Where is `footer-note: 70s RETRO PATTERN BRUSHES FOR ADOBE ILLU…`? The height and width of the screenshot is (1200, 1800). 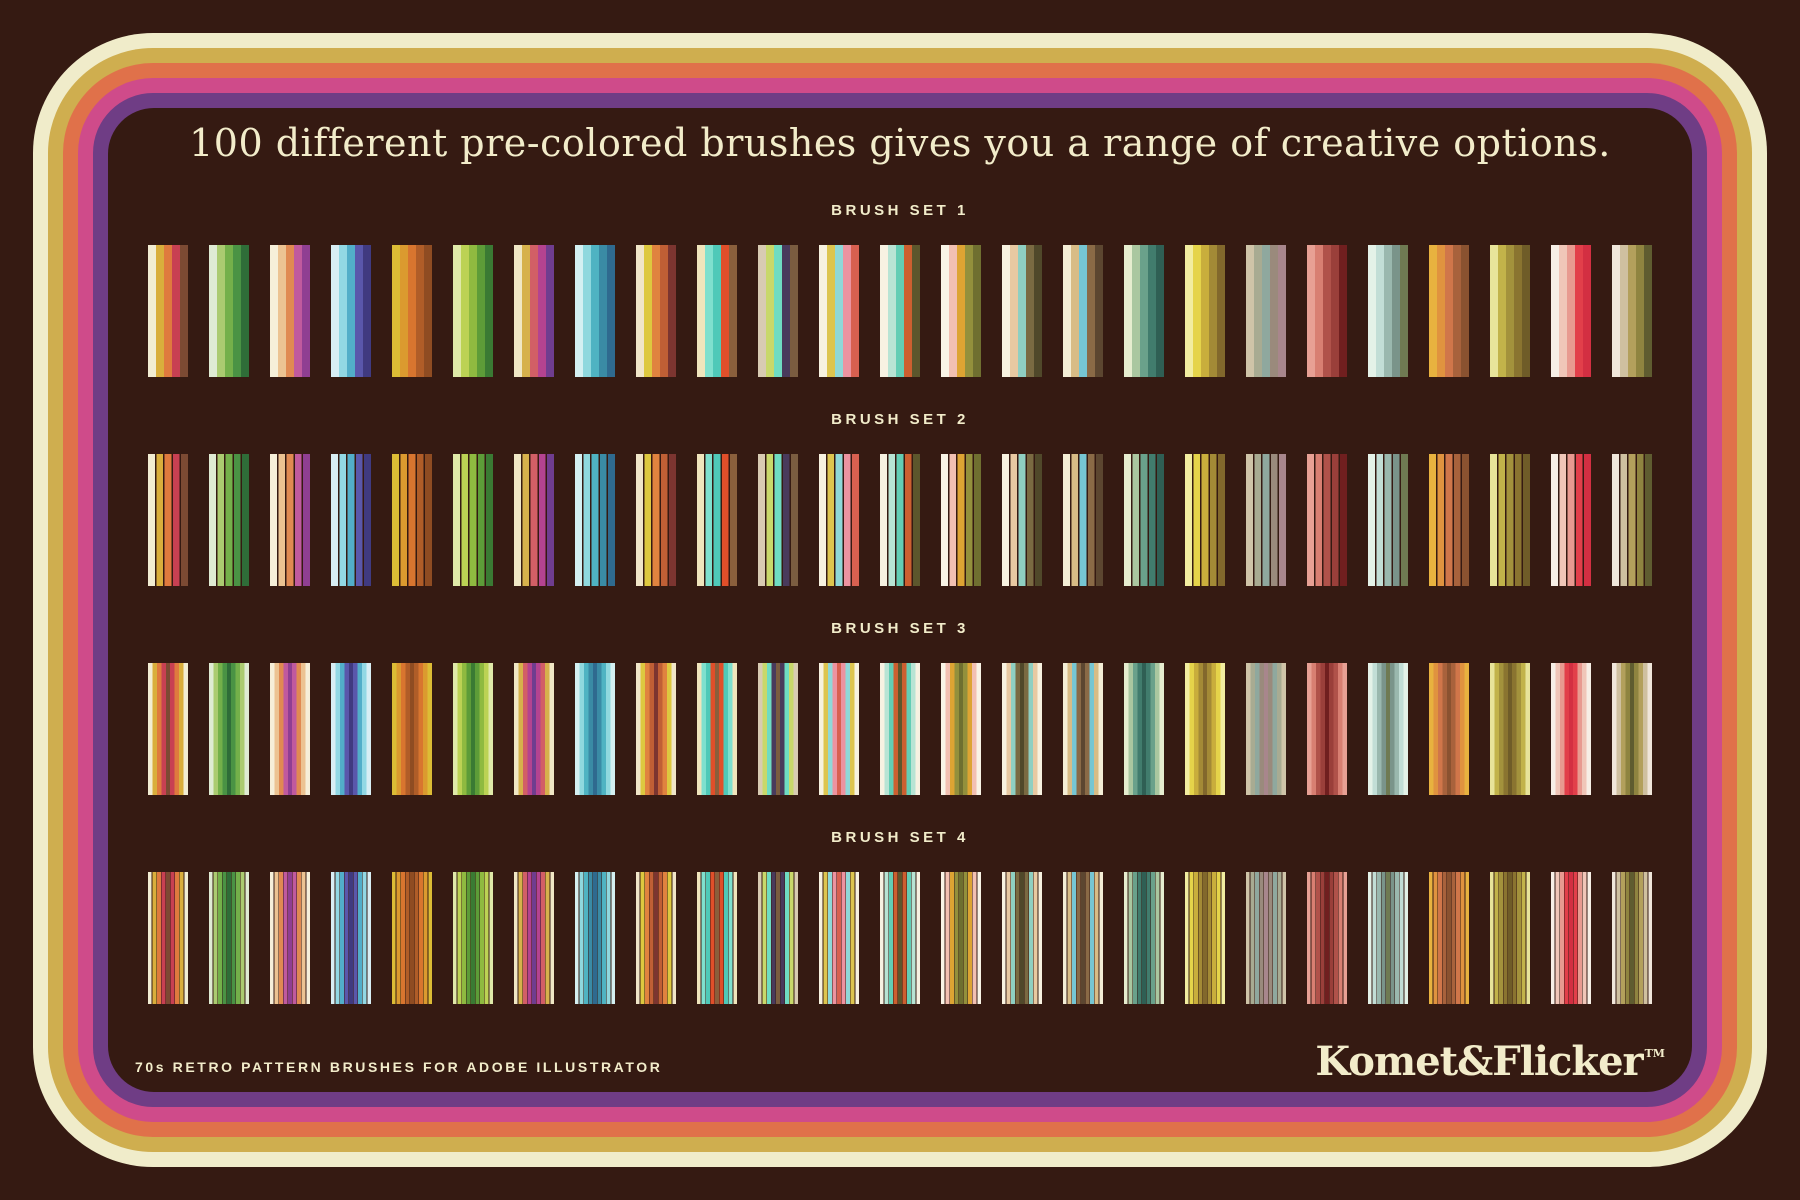 footer-note: 70s RETRO PATTERN BRUSHES FOR ADOBE ILLU… is located at coordinates (399, 1067).